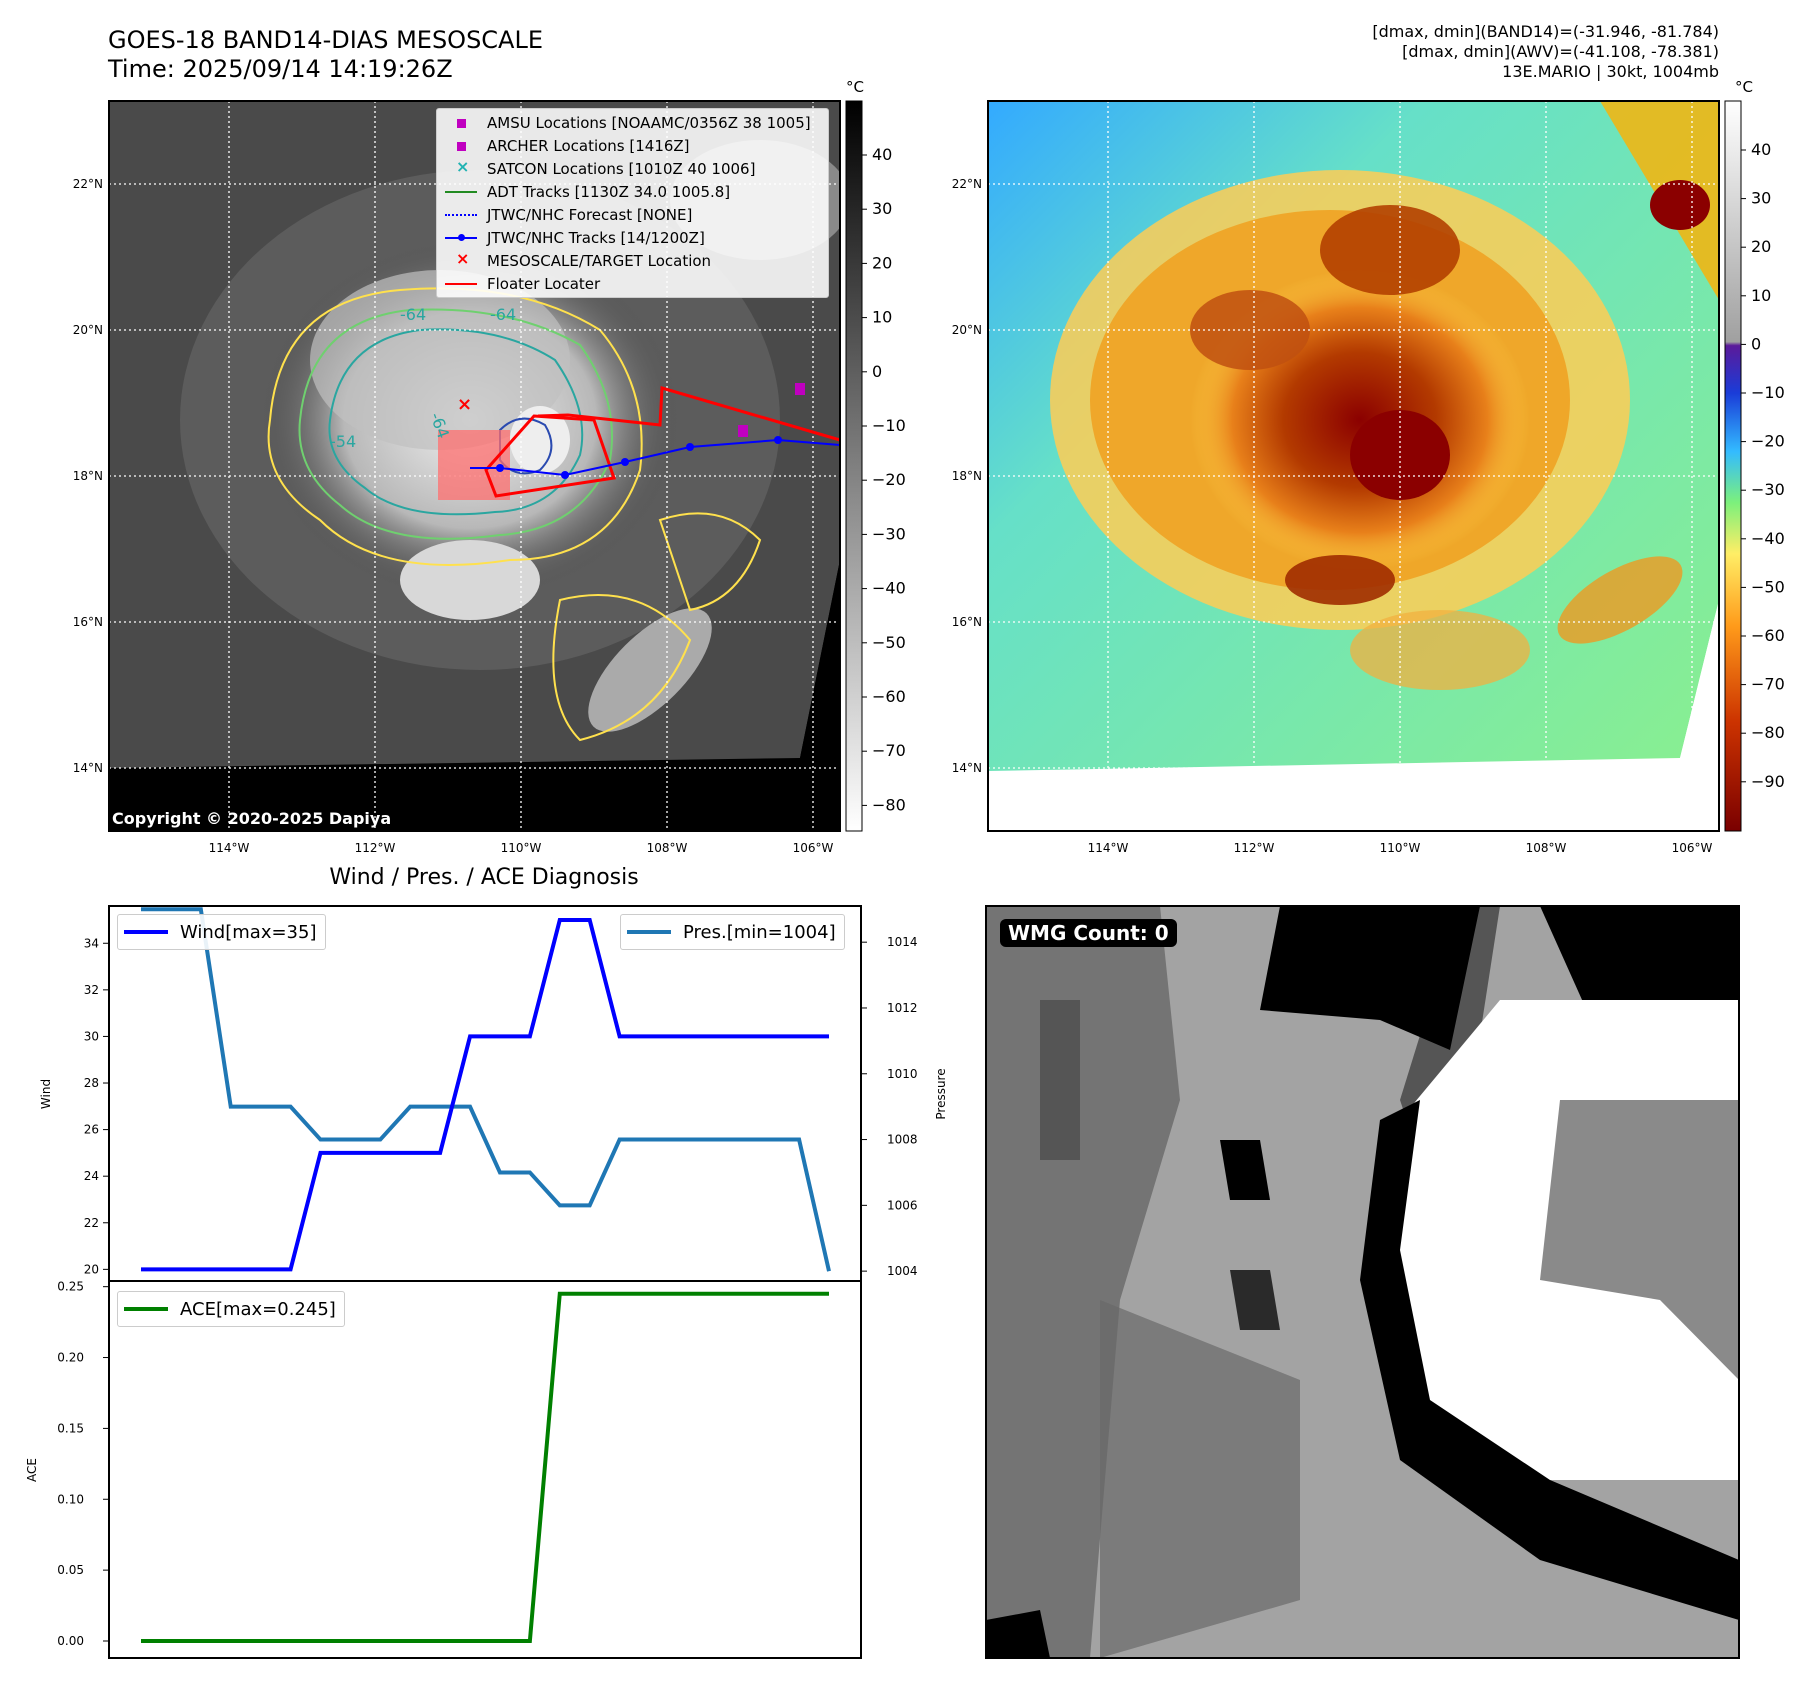 Image resolution: width=1801 pixels, height=1690 pixels. What do you see at coordinates (461, 238) in the screenshot?
I see `legend-symbol-line-dot` at bounding box center [461, 238].